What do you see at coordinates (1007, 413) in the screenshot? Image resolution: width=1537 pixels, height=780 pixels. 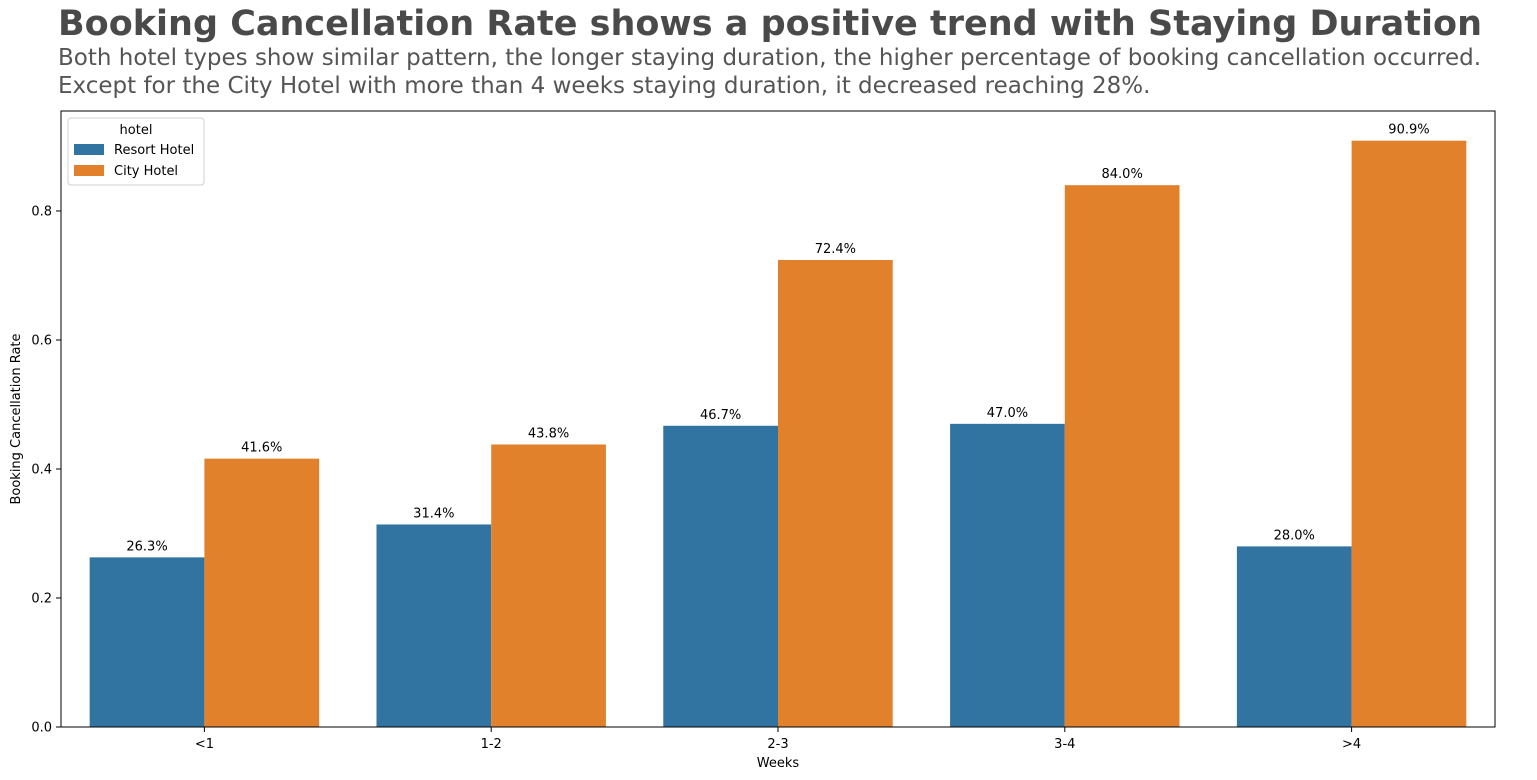 I see `bar-data-label: 47.0%` at bounding box center [1007, 413].